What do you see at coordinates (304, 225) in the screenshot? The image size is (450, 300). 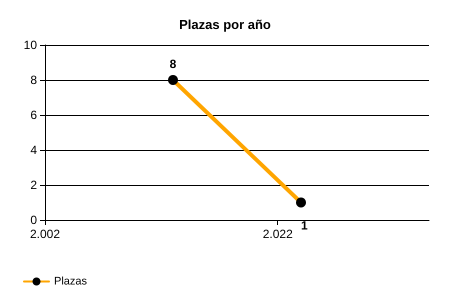 I see `data-label: 1` at bounding box center [304, 225].